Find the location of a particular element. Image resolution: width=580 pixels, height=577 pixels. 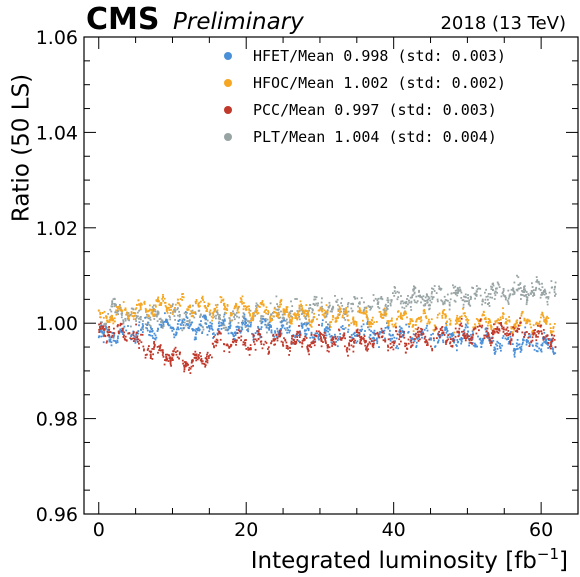

y-tick-label: 1.04 is located at coordinates (57, 133).